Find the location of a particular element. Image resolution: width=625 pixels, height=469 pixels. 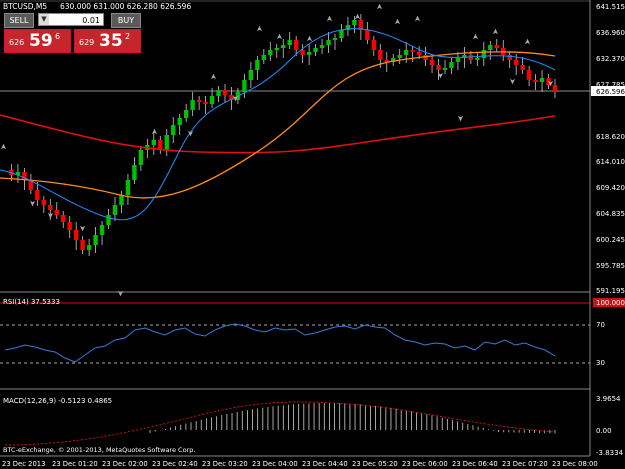

svg-text: 23 Dec 04:00 is located at coordinates (275, 464).